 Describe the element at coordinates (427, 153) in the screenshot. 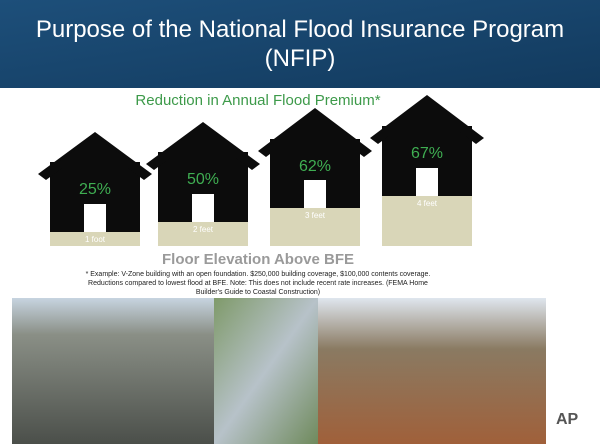

I see `house-percent: 67%` at that location.